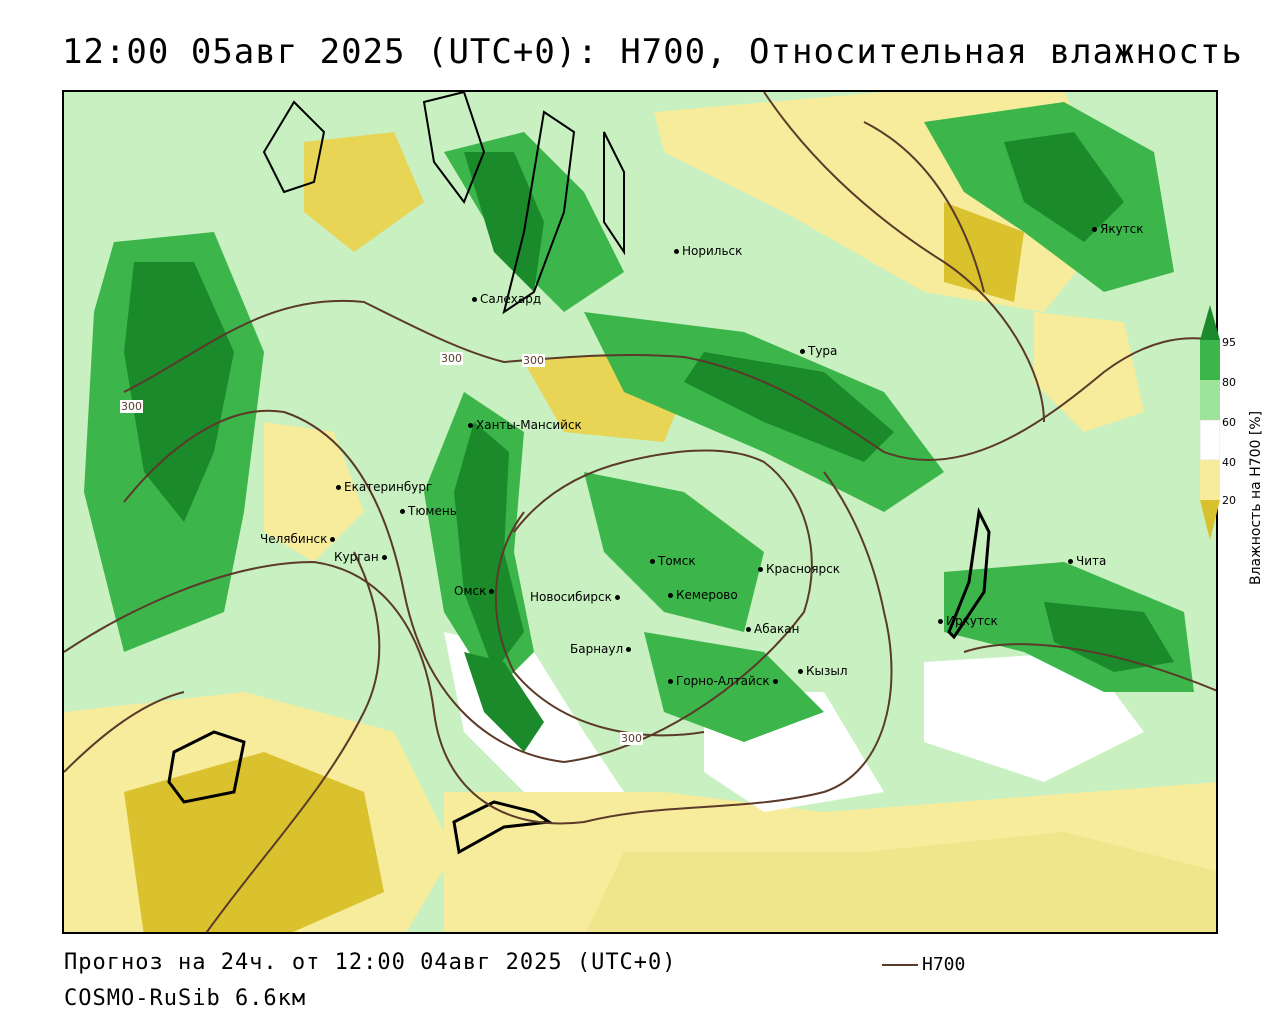 The image size is (1280, 1024). What do you see at coordinates (818, 351) in the screenshot?
I see `city-label: Тура` at bounding box center [818, 351].